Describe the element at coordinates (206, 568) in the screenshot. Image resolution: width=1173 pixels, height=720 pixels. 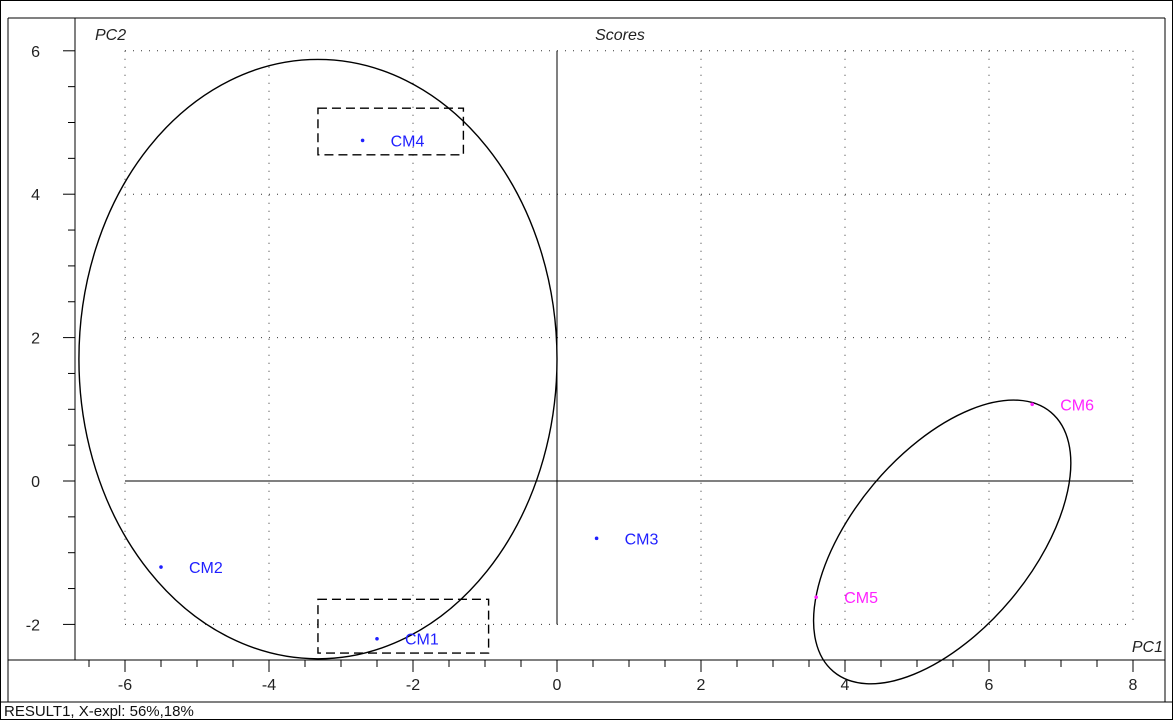
I see `score-label-cm2: CM2` at that location.